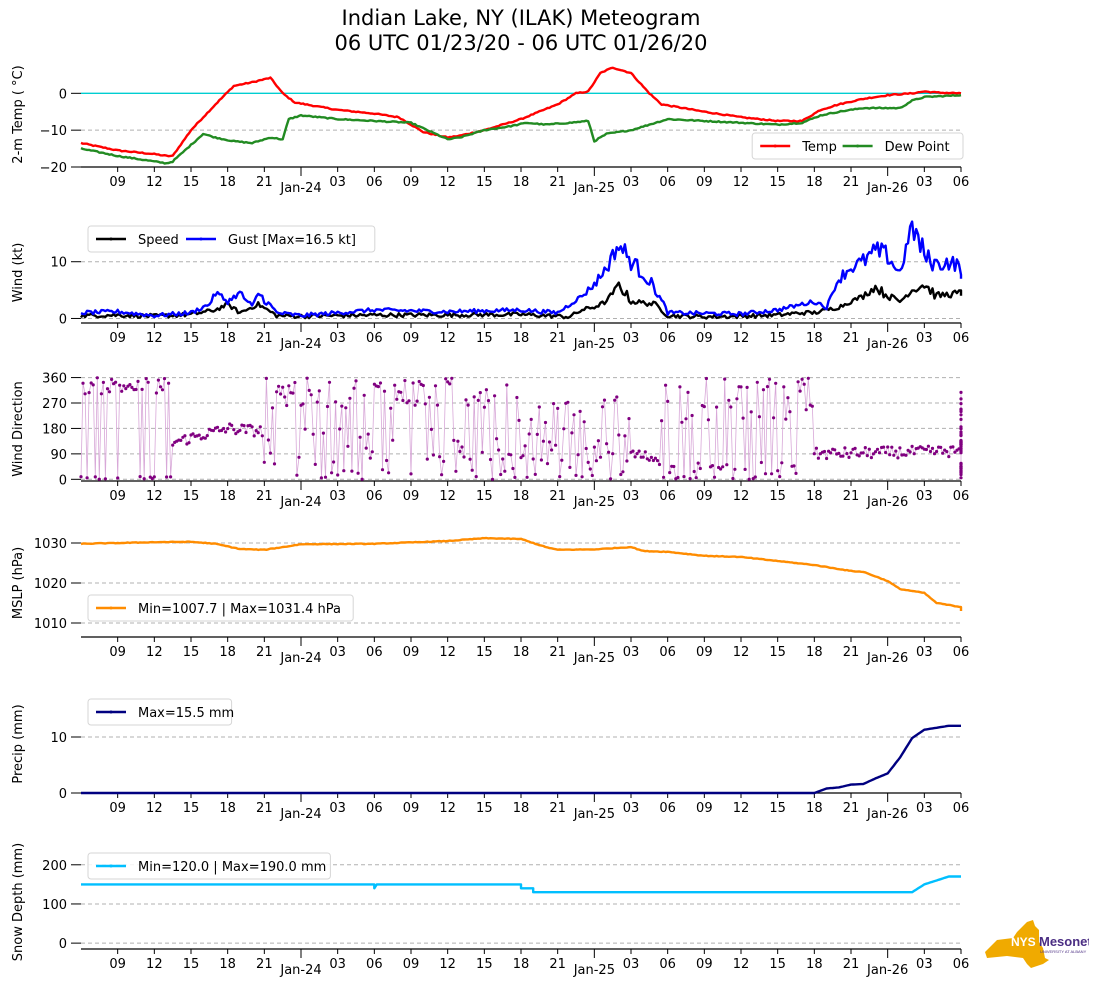  Describe the element at coordinates (521, 428) in the screenshot. I see `series-line-direction` at that location.